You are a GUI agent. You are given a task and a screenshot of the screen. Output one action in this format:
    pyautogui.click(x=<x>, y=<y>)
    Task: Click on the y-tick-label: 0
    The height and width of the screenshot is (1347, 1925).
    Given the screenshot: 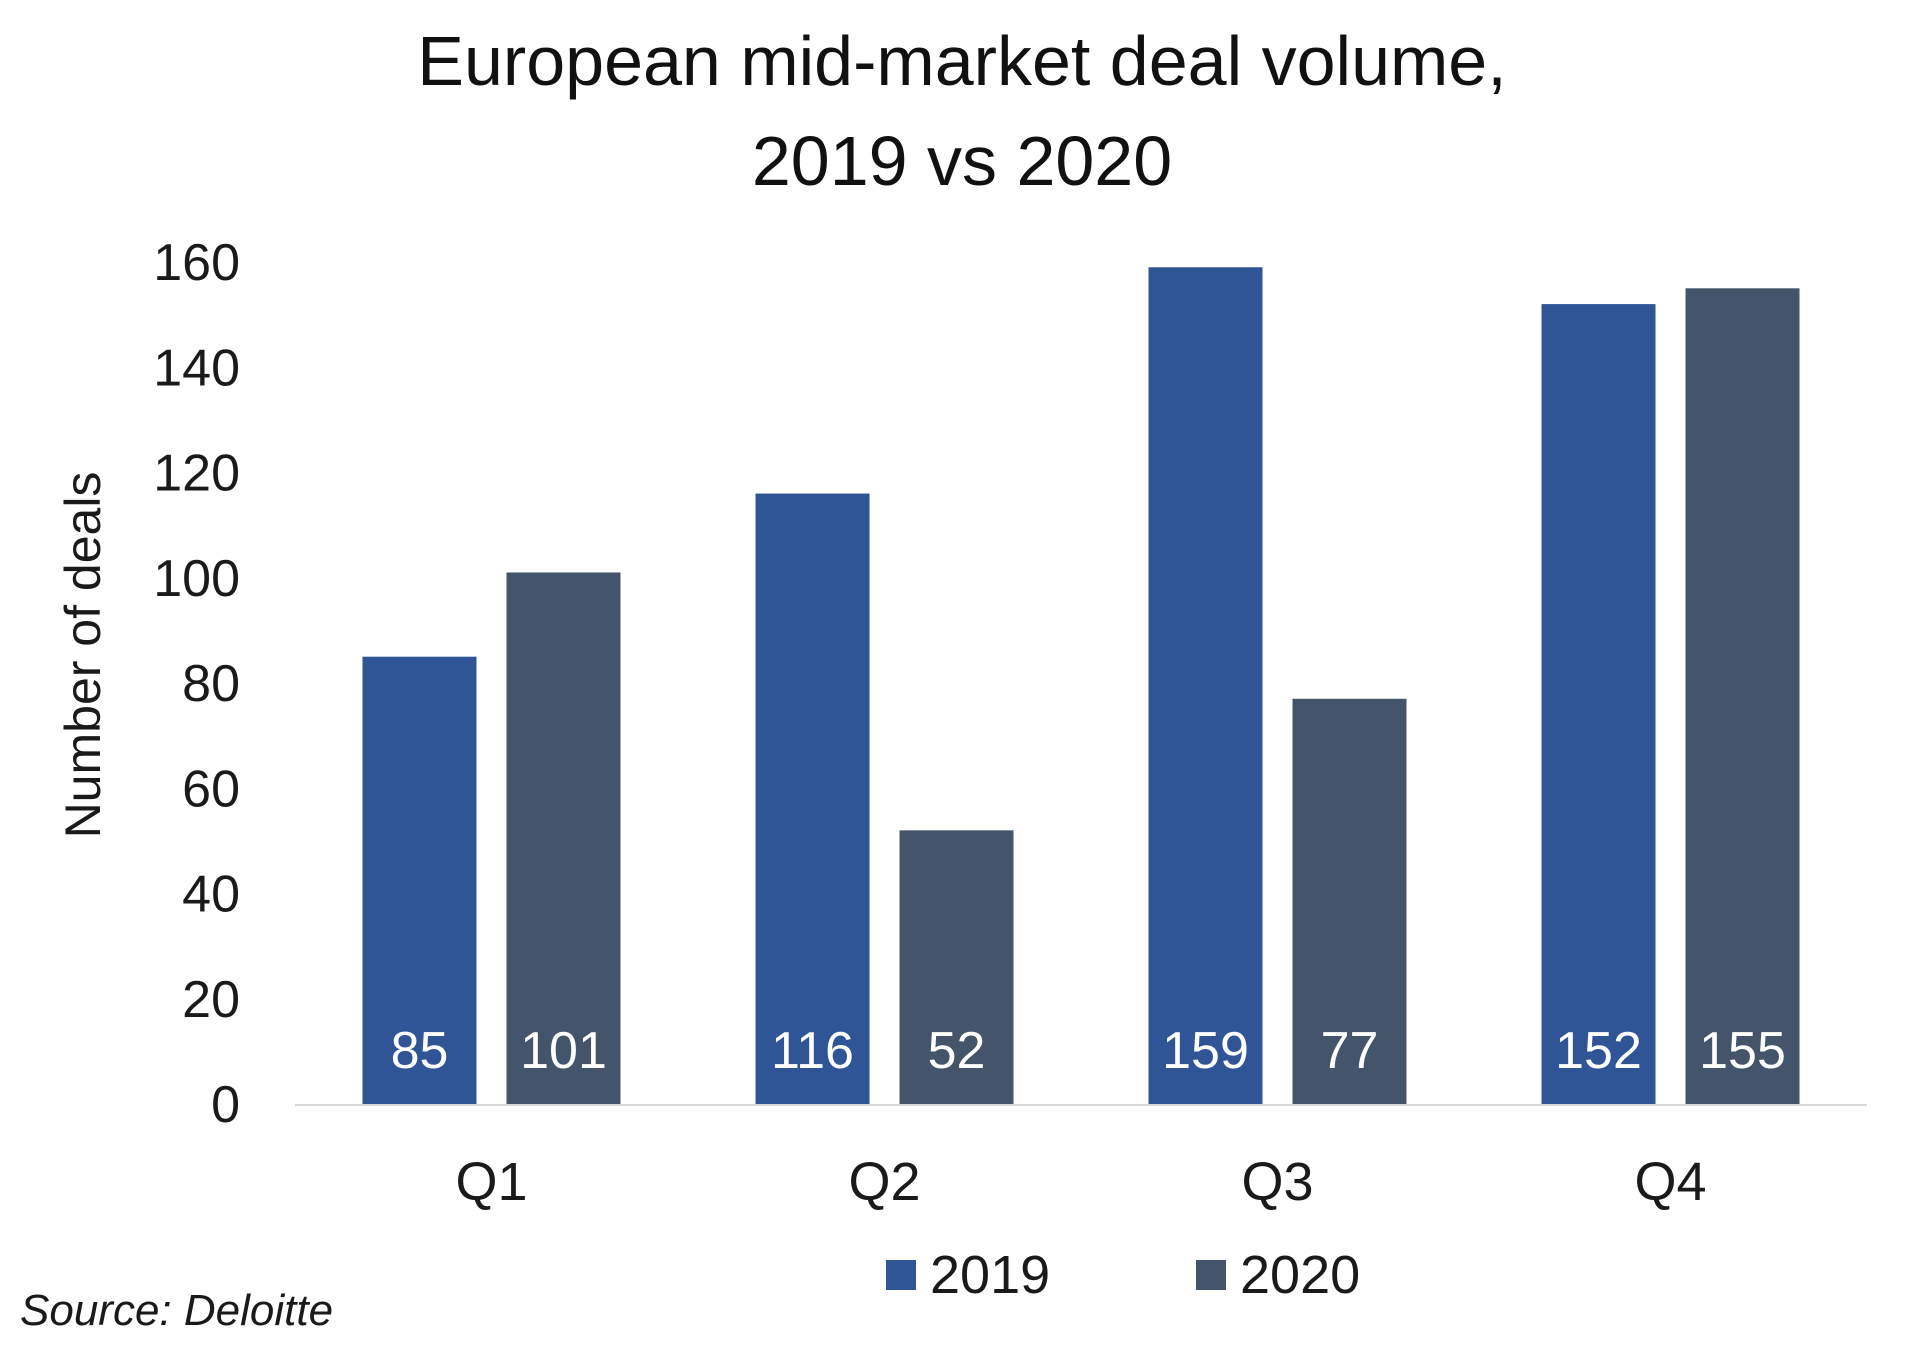 What is the action you would take?
    pyautogui.click(x=225, y=1105)
    